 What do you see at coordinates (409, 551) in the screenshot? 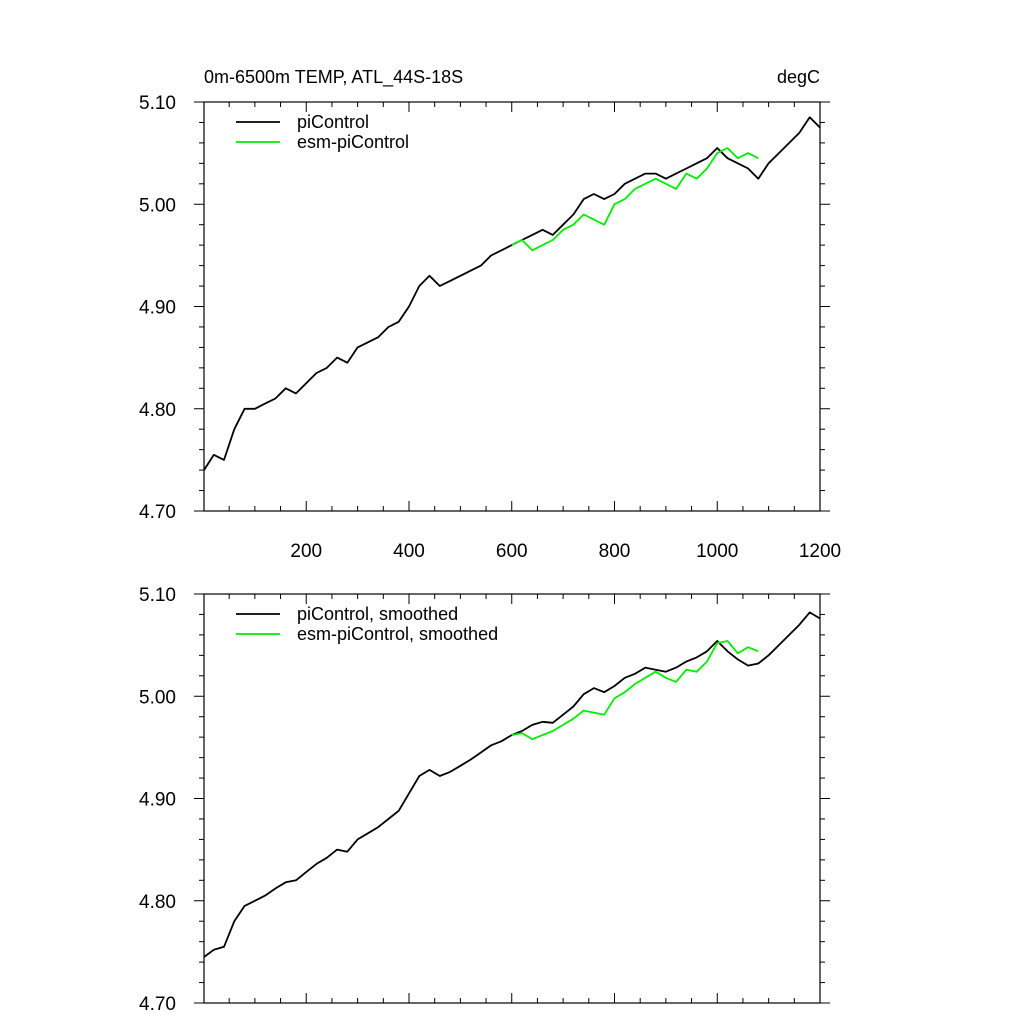
I see `x-tick-label: 400` at bounding box center [409, 551].